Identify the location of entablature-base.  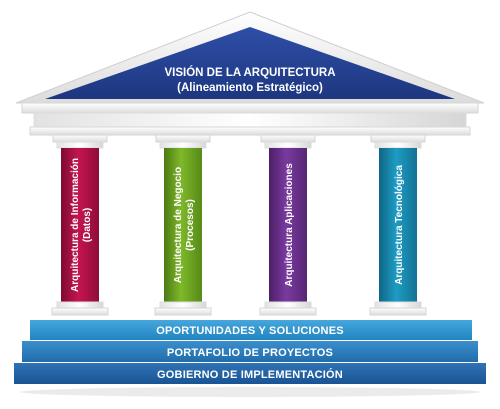
(250, 131).